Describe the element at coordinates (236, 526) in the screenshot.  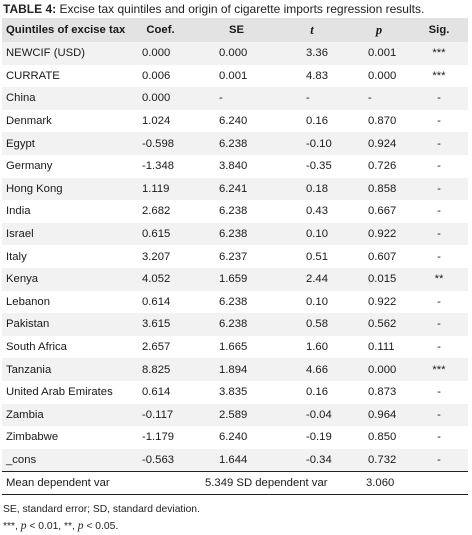
I see `significance-note: ***, p < 0.01, **, p < 0.05.` at that location.